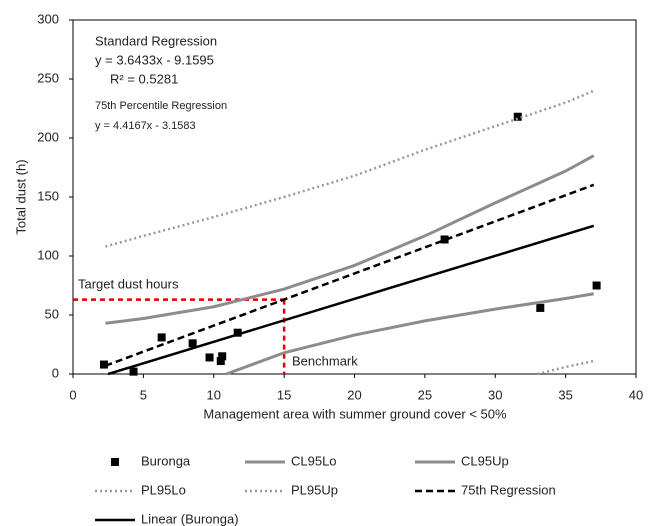 The height and width of the screenshot is (526, 649). Describe the element at coordinates (55, 372) in the screenshot. I see `y-tick-label: 0` at that location.